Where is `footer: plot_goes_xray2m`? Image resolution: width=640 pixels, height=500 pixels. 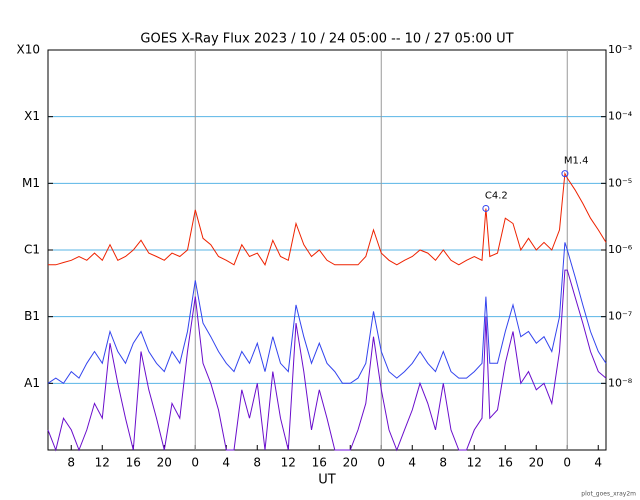
footer: plot_goes_xray2m is located at coordinates (608, 494).